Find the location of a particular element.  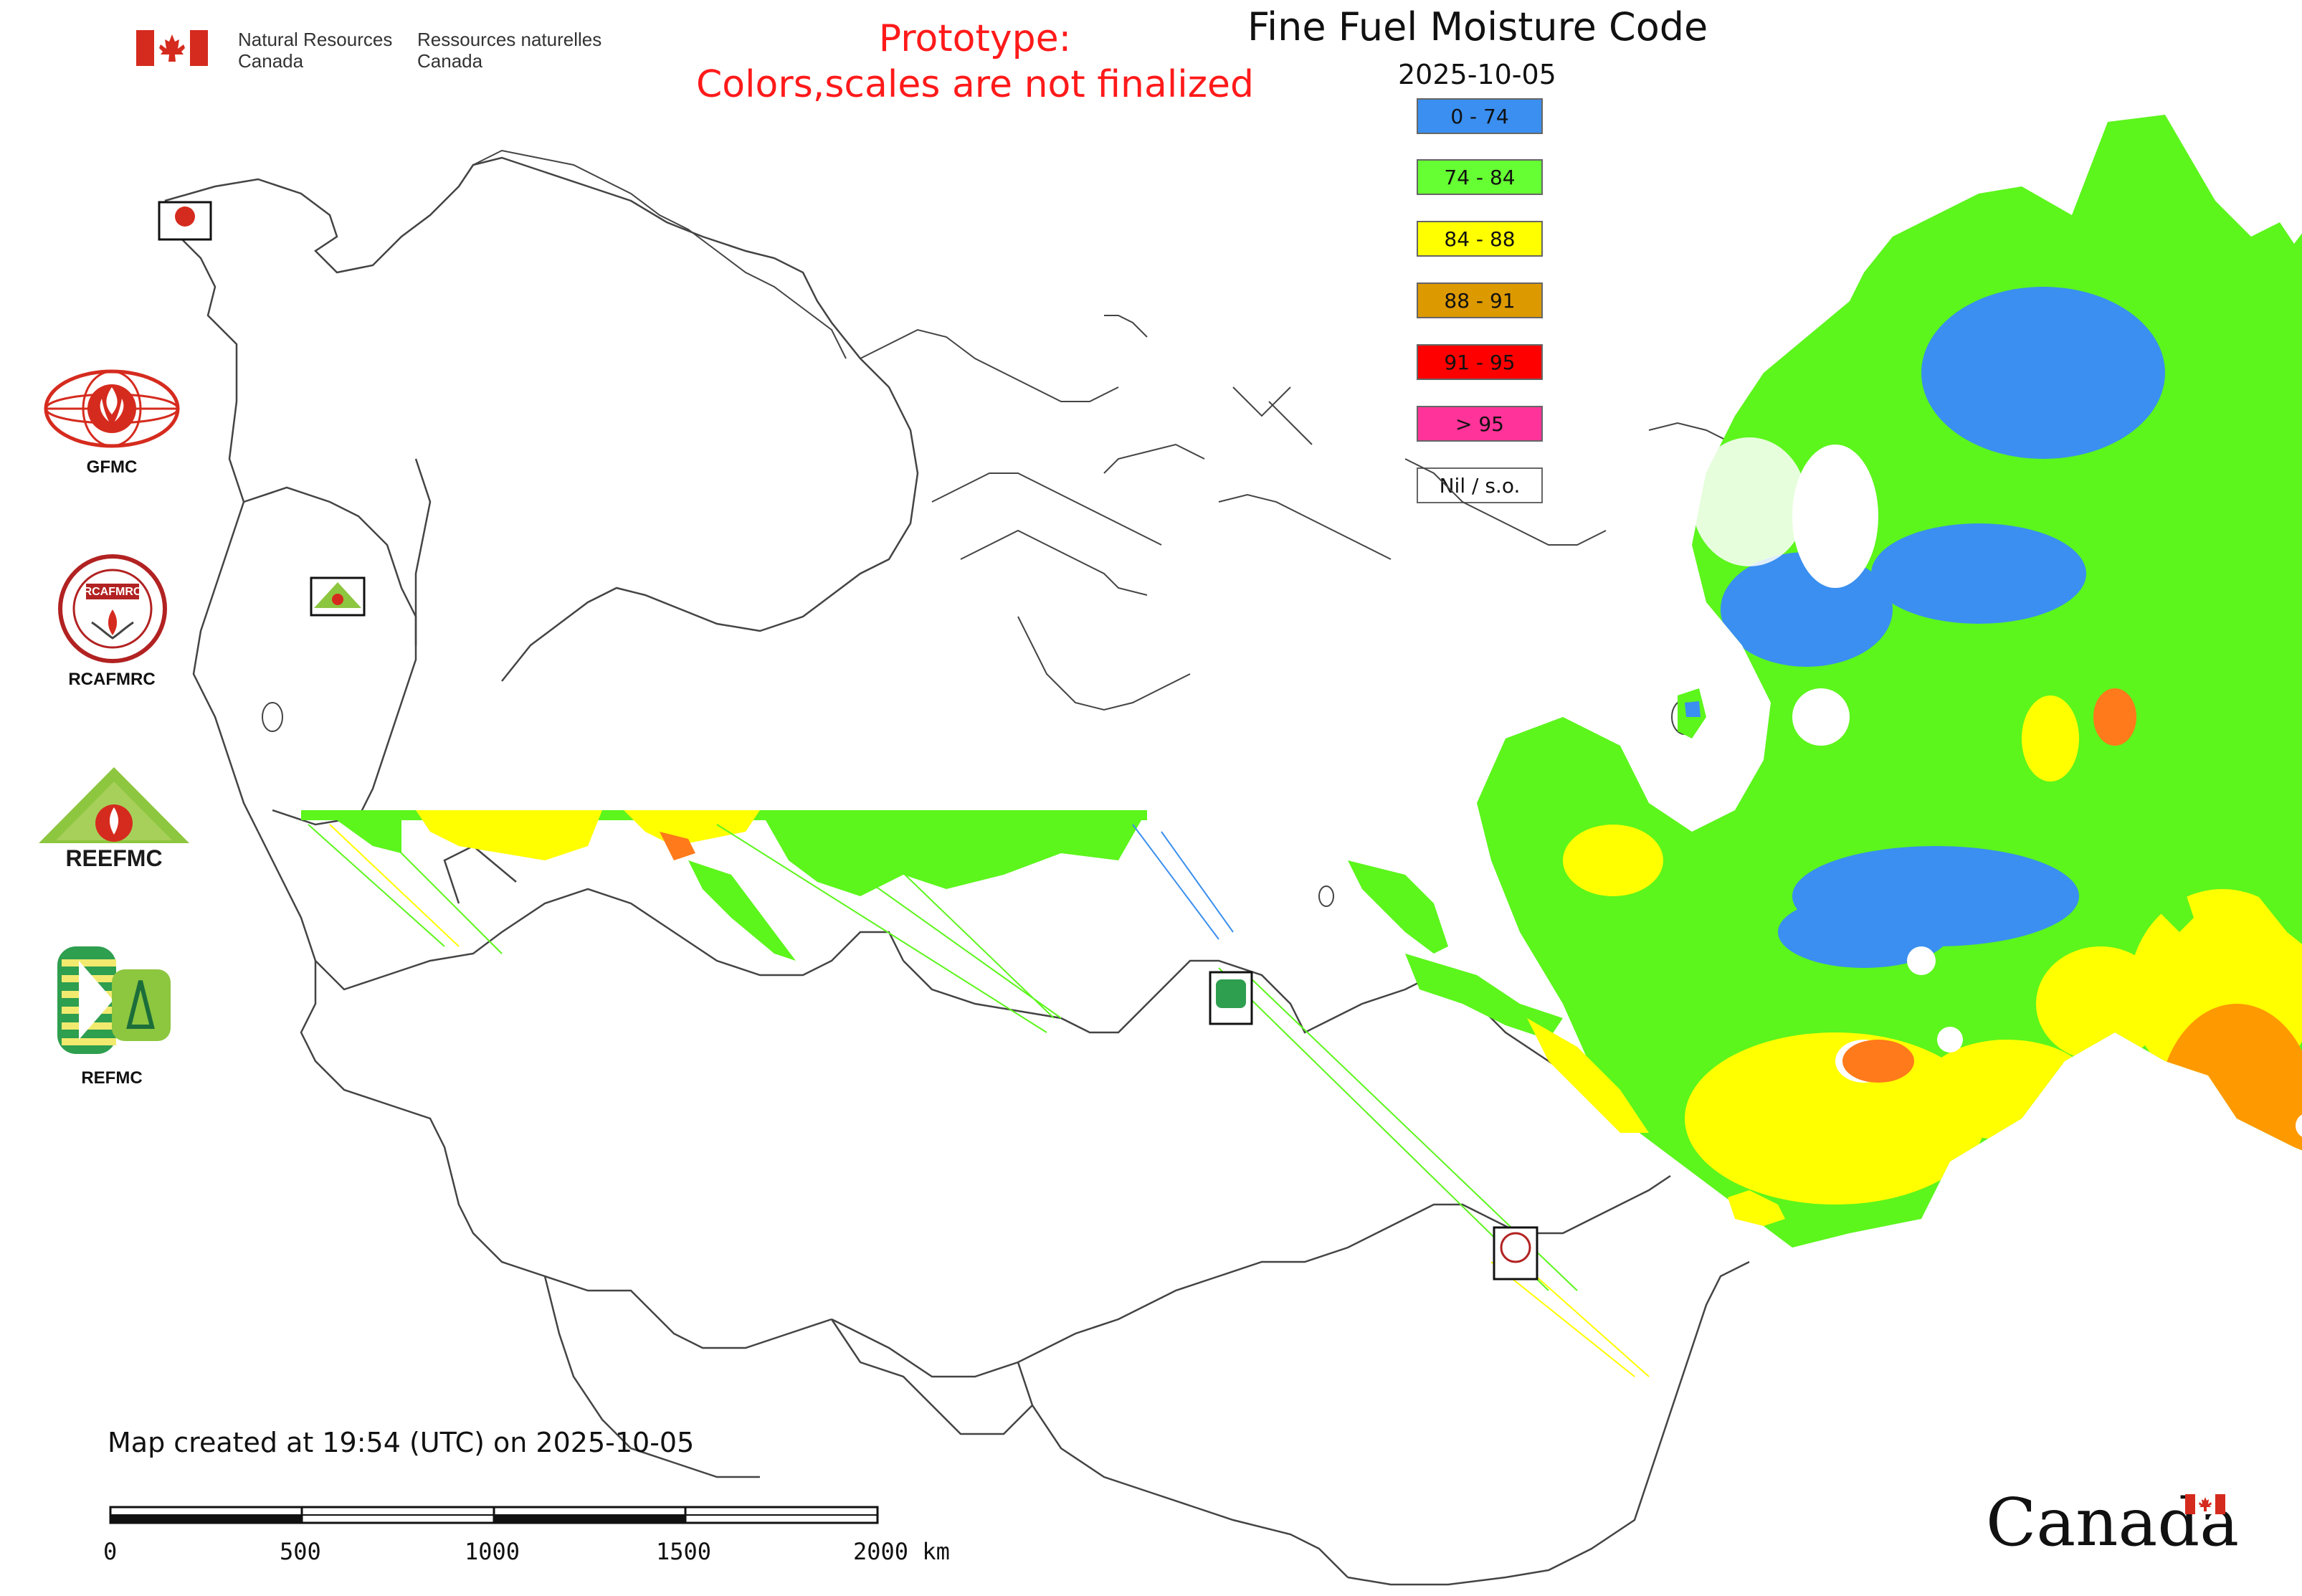

legend-item-0-74: 0 - 74 is located at coordinates (1480, 116).